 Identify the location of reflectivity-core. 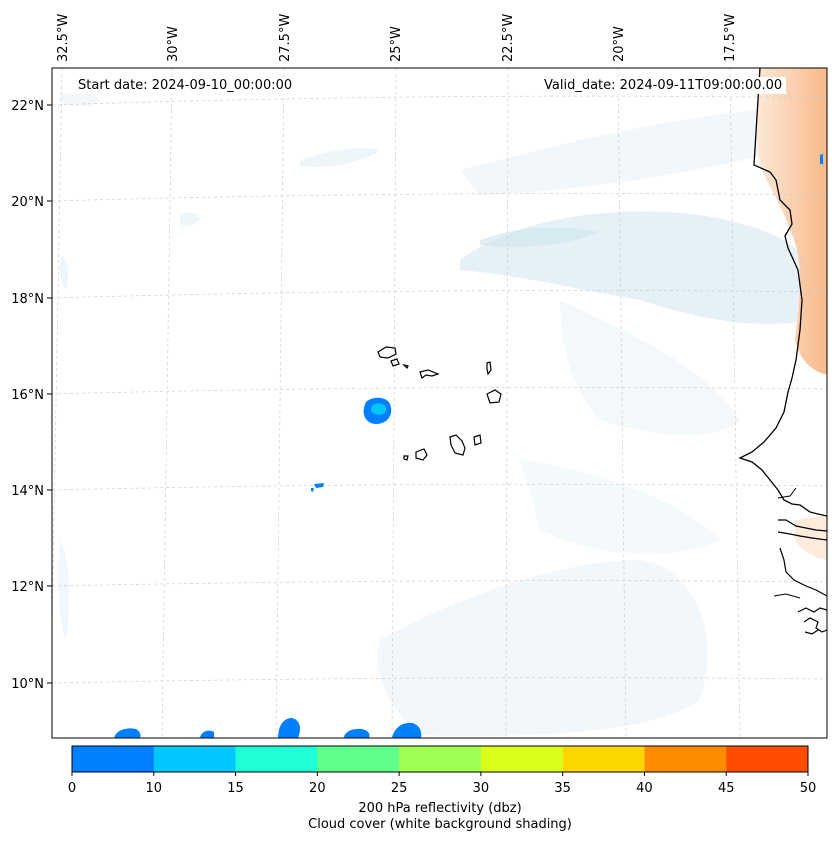
(379, 409).